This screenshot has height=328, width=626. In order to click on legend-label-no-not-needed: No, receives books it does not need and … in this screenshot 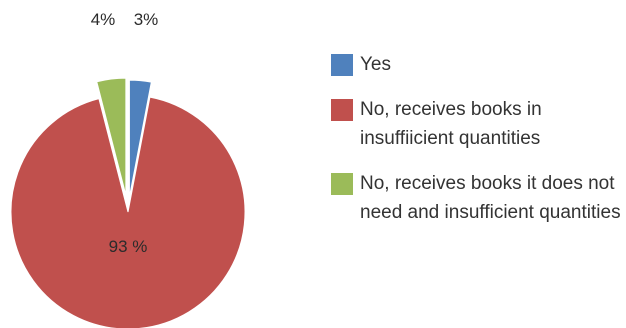, I will do `click(490, 198)`.